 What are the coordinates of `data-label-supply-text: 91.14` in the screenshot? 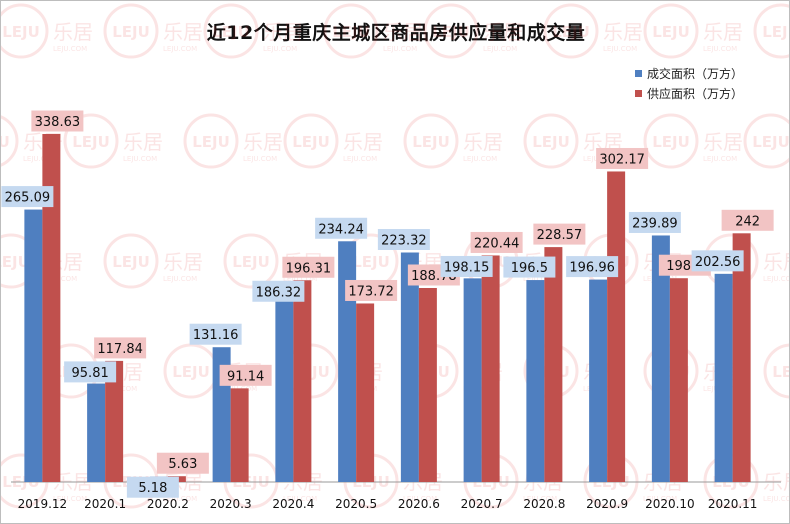 It's located at (245, 376).